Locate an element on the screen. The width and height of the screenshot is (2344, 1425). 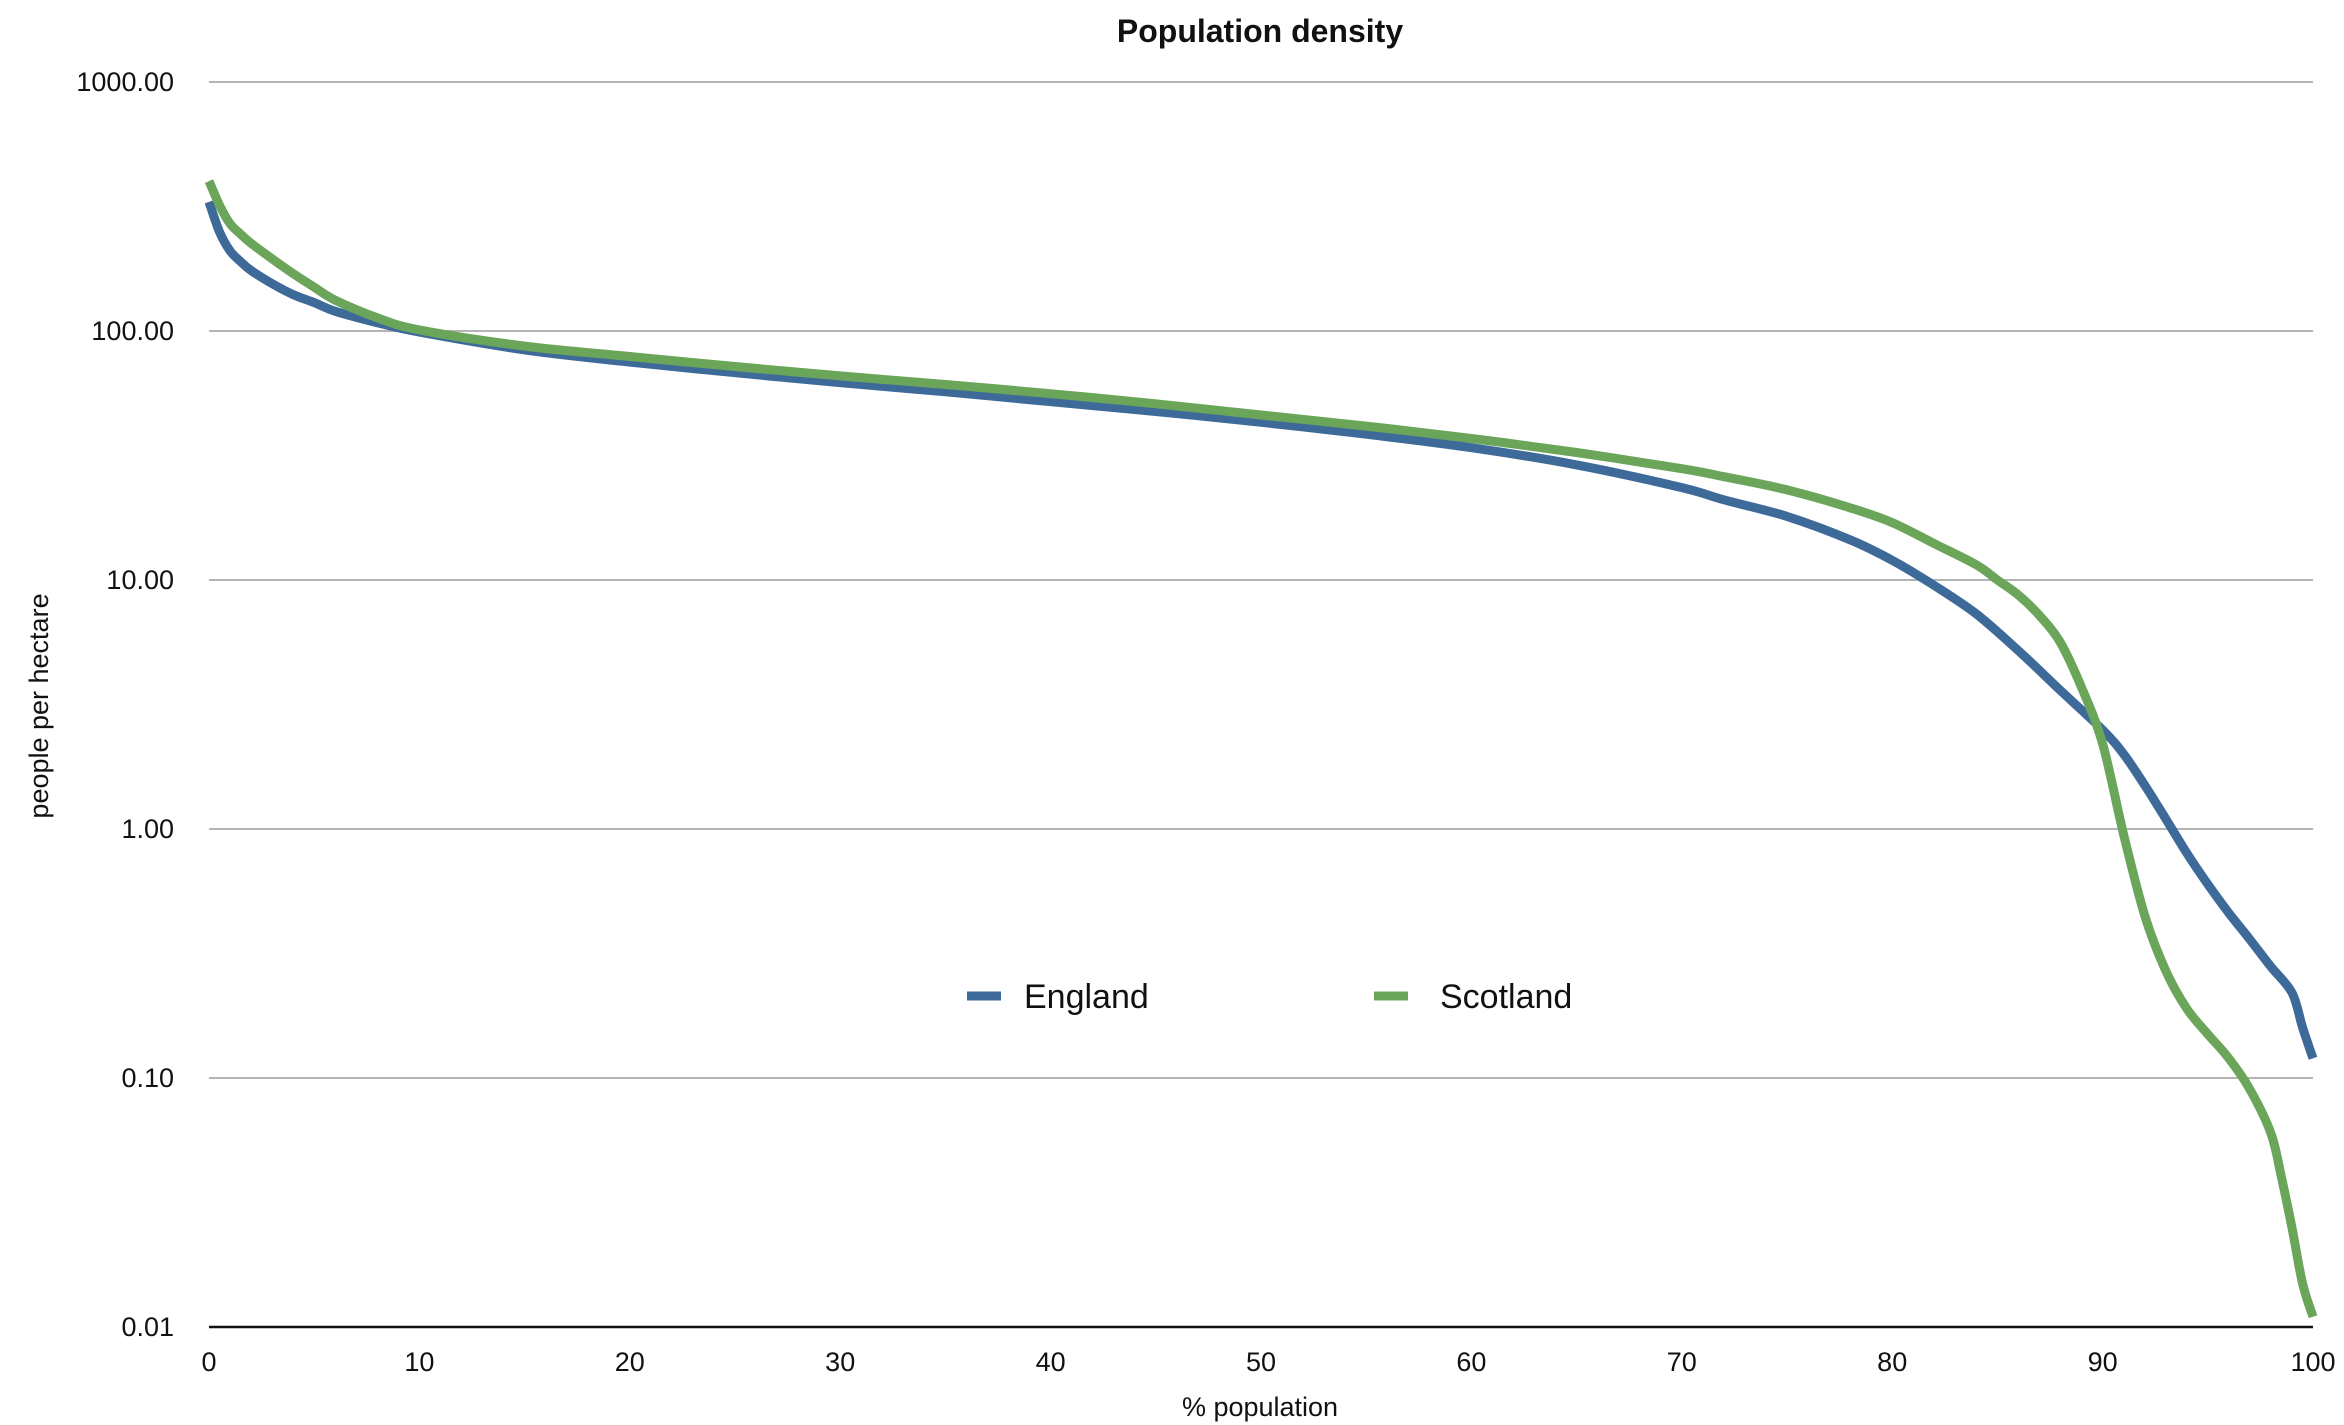
x-tick-label: 60 is located at coordinates (1471, 1362).